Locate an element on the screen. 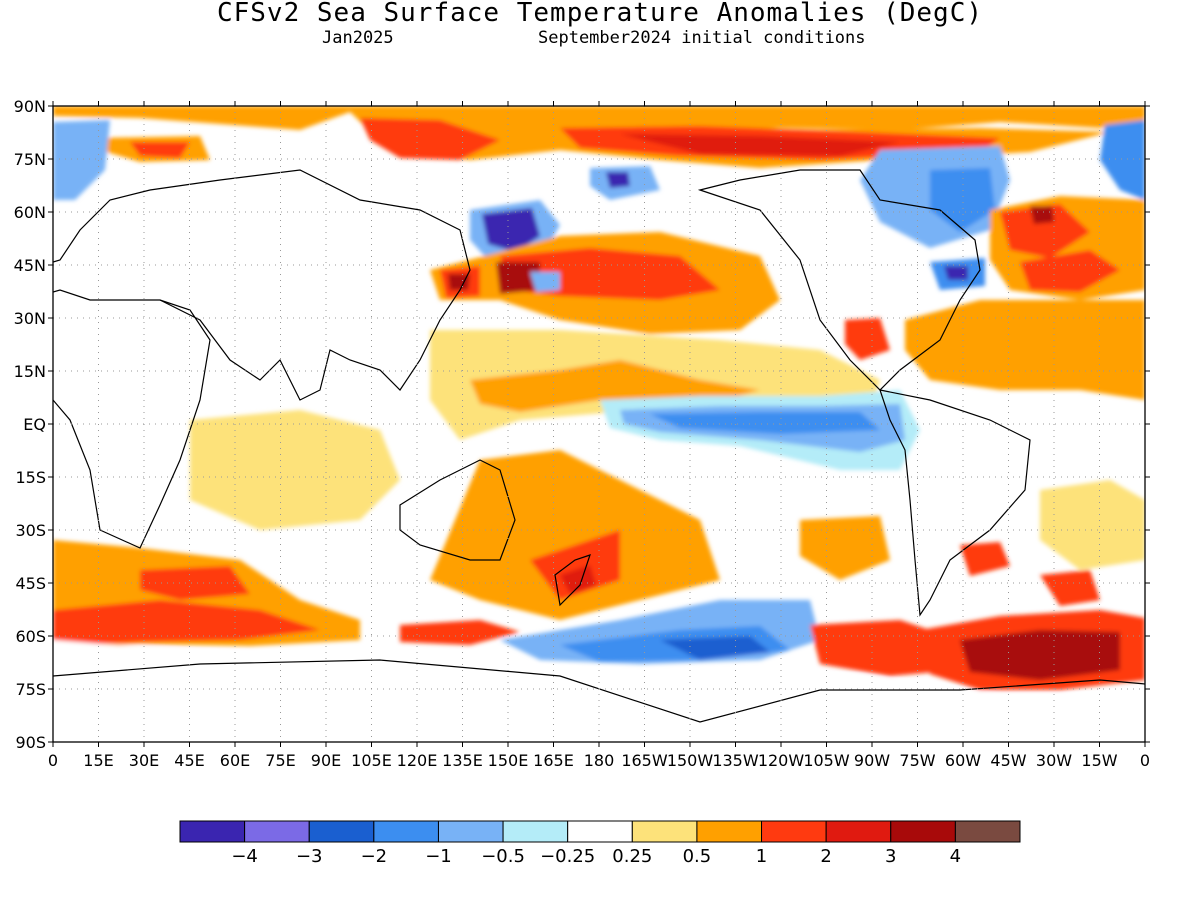 The image size is (1200, 900). init-conditions: September2024 initial conditions is located at coordinates (702, 38).